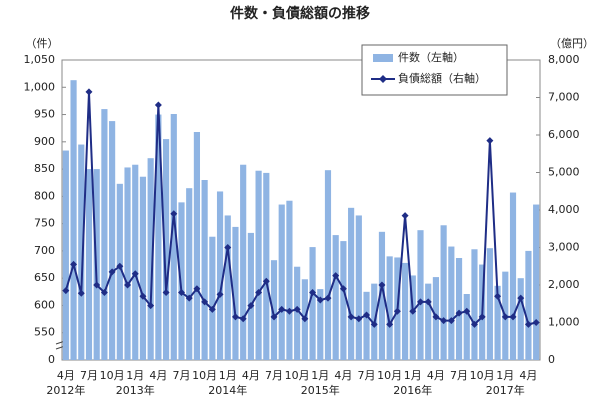 This screenshot has width=611, height=415. I want to click on chart-title: 件数・負債総額の推移, so click(300, 13).